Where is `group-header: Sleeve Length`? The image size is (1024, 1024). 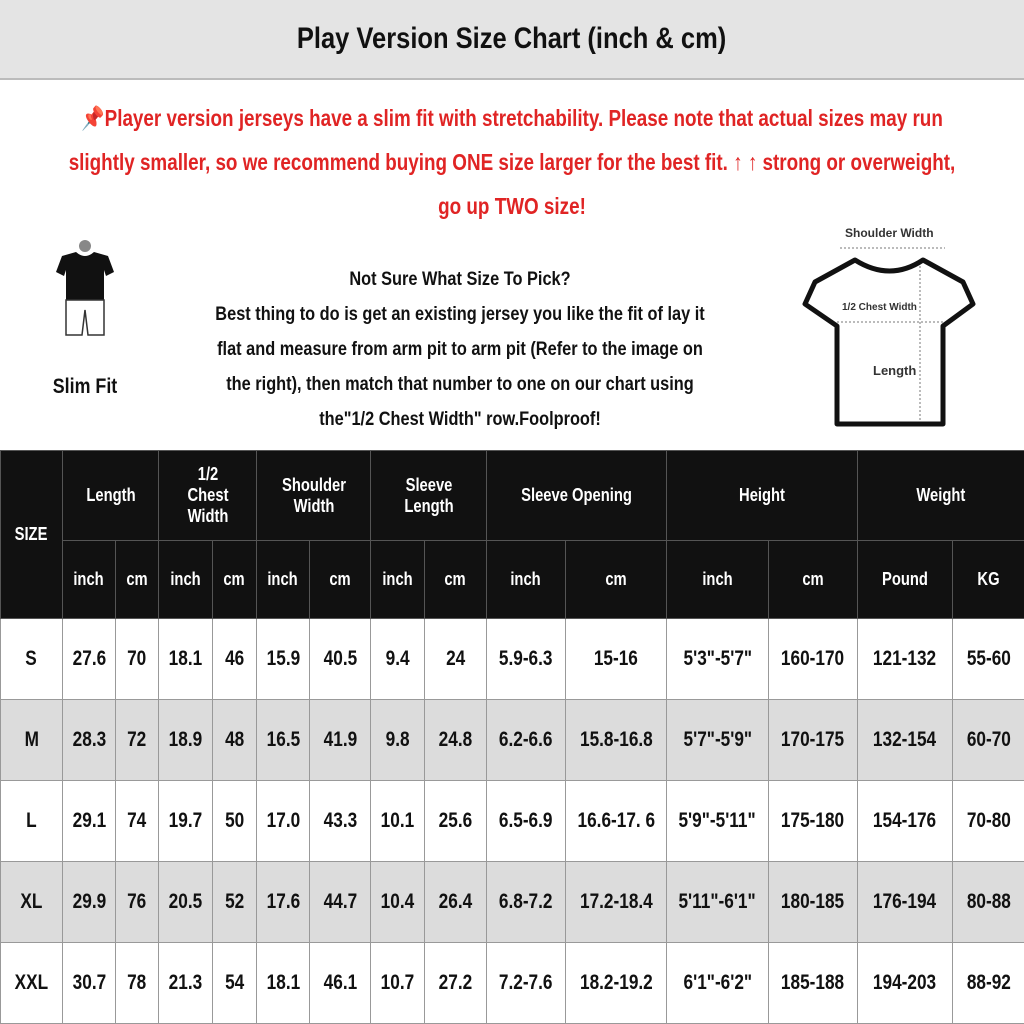 group-header: Sleeve Length is located at coordinates (428, 495).